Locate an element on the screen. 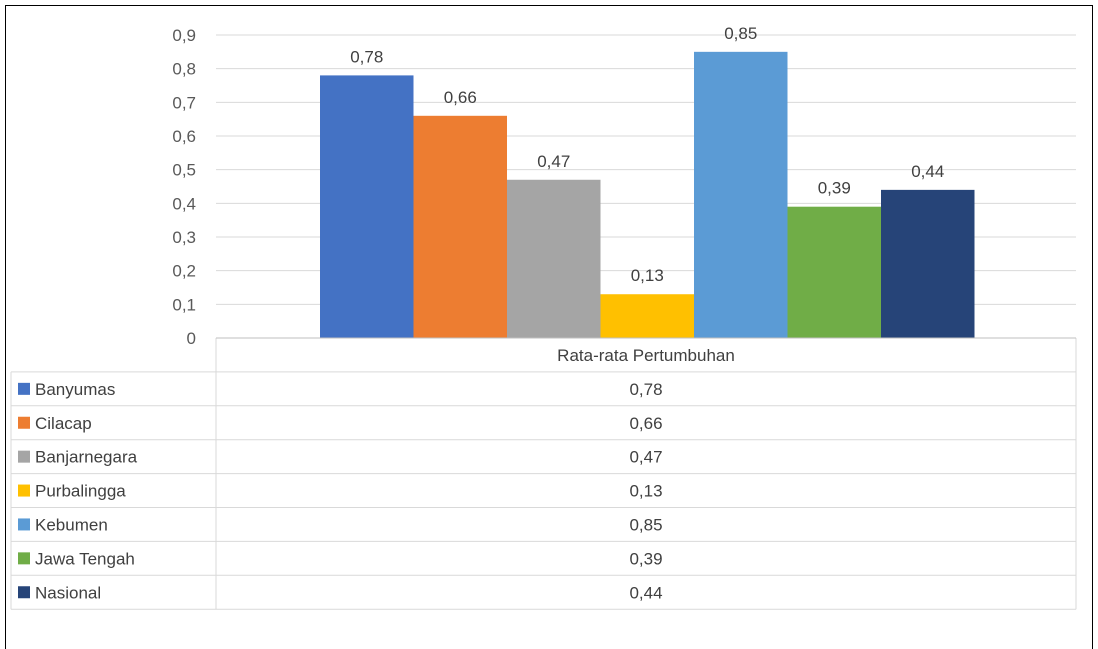 Image resolution: width=1098 pixels, height=649 pixels. bar-cilacap is located at coordinates (460, 226).